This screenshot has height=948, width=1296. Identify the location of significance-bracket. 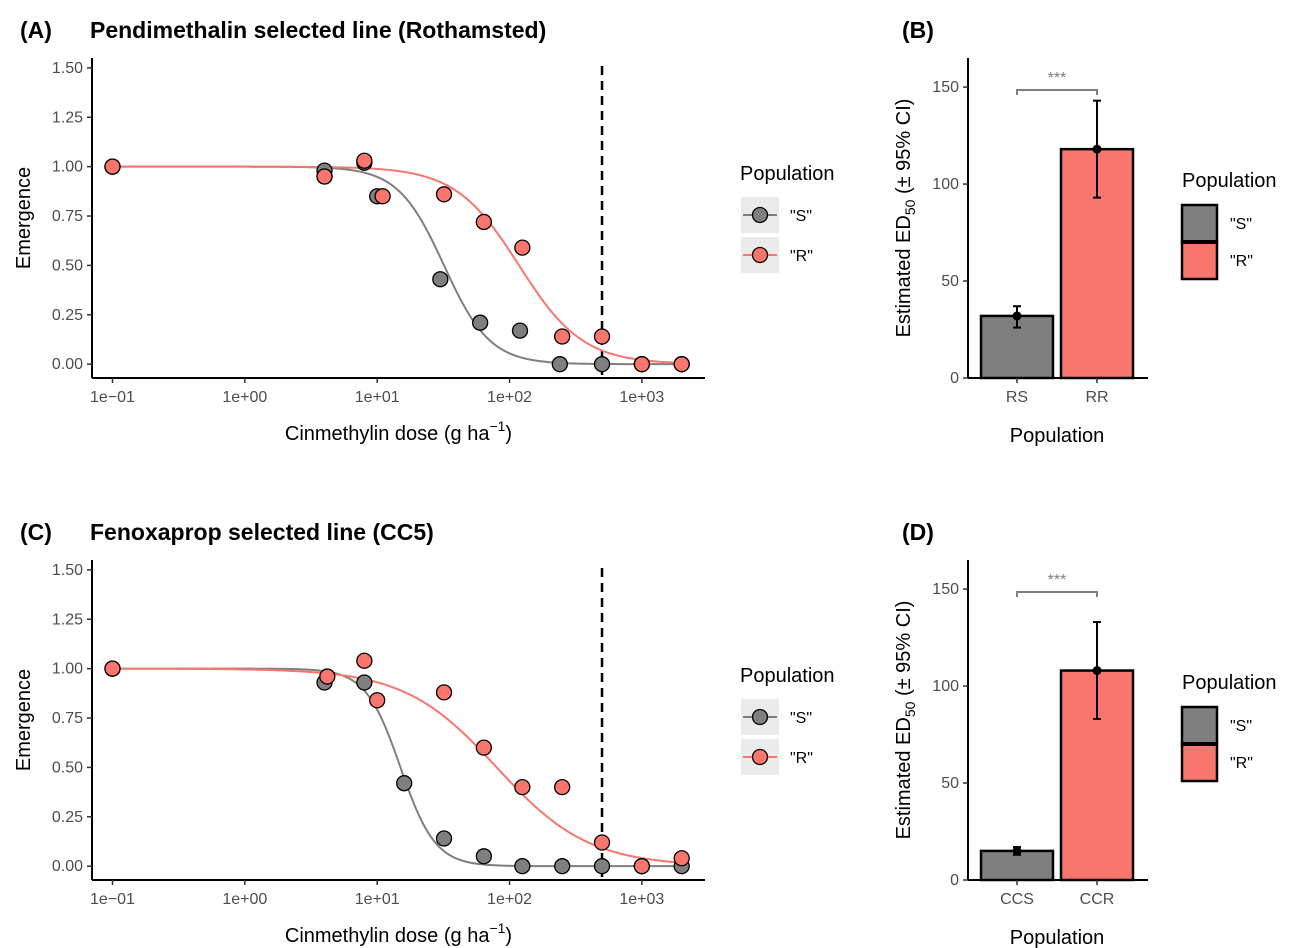
(1057, 92).